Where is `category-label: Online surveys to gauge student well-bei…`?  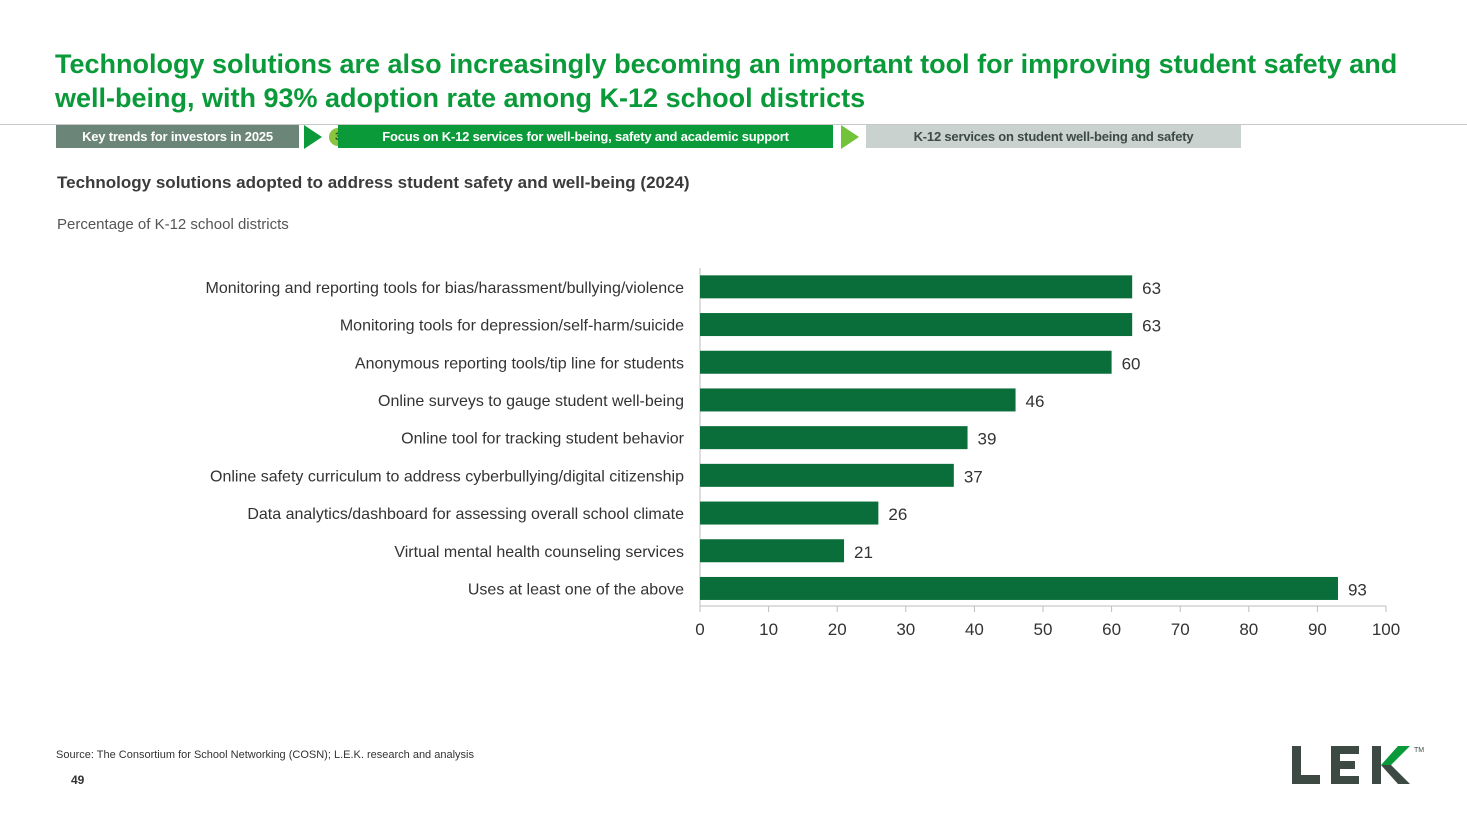
category-label: Online surveys to gauge student well-bei… is located at coordinates (531, 401).